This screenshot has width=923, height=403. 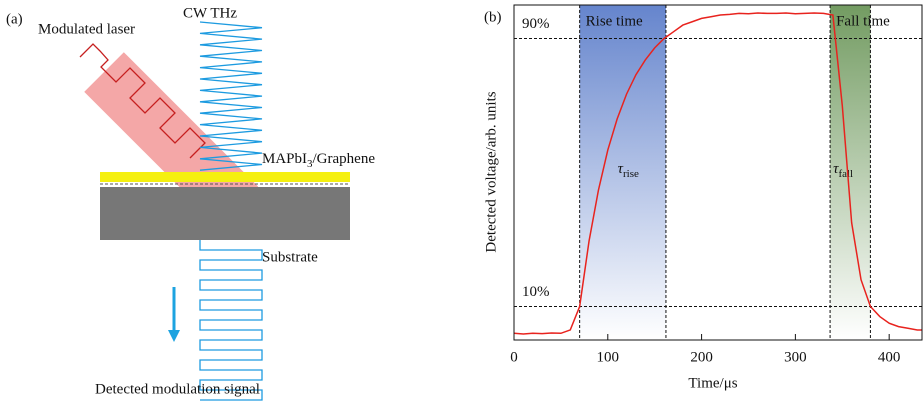 What do you see at coordinates (845, 174) in the screenshot?
I see `tau-subscript: fall` at bounding box center [845, 174].